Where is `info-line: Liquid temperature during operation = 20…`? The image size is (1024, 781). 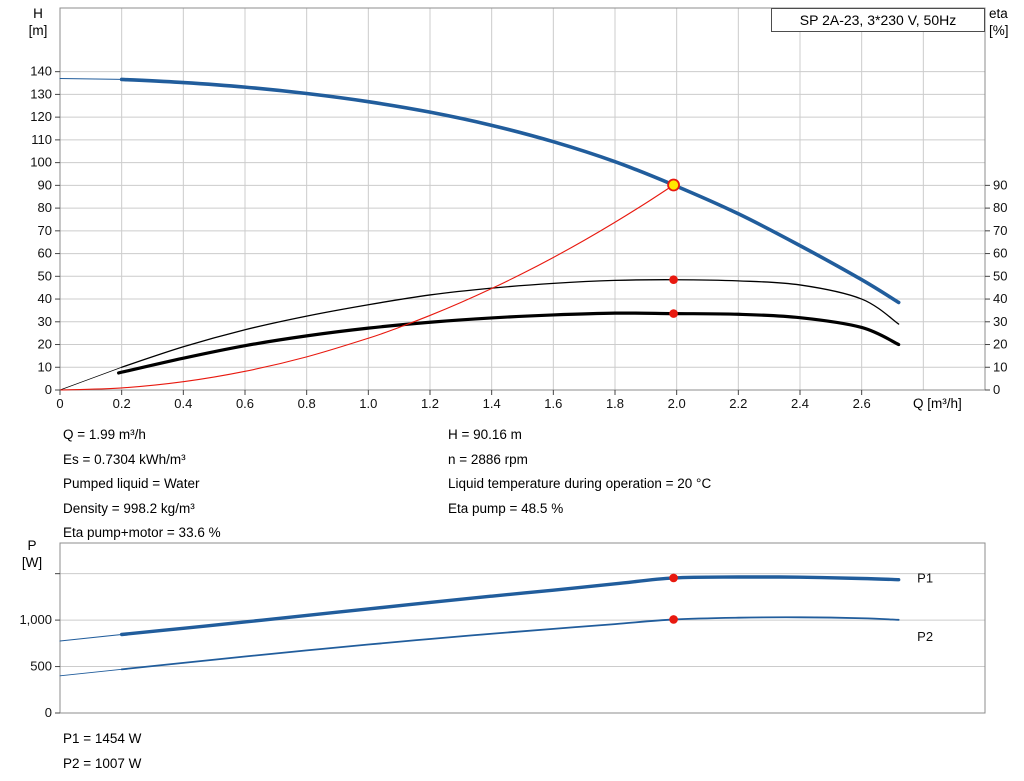 info-line: Liquid temperature during operation = 20… is located at coordinates (580, 483).